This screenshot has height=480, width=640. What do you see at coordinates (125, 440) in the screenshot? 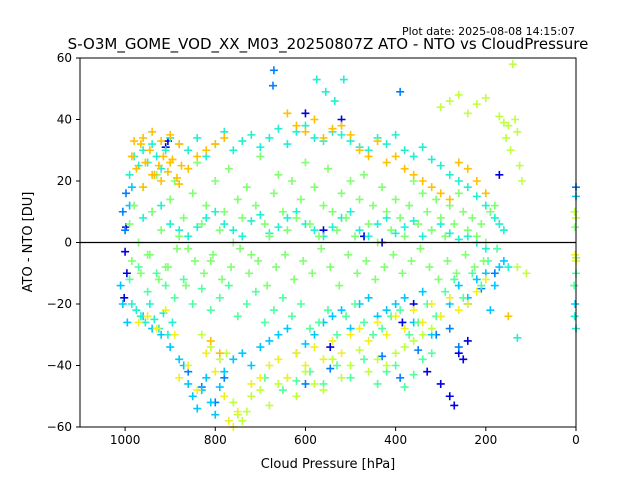
I see `x-tick-label: 1000` at bounding box center [125, 440].